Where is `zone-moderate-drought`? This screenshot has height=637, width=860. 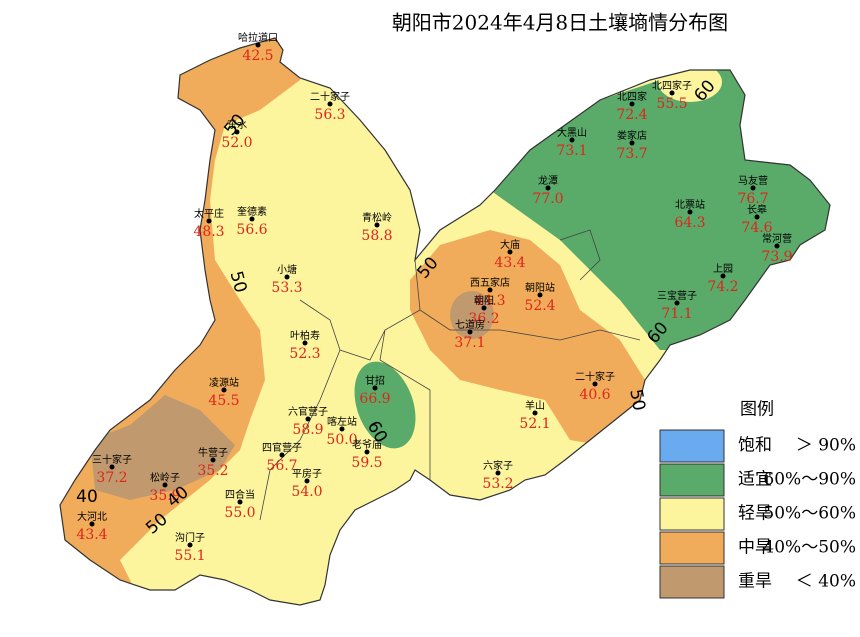 zone-moderate-drought is located at coordinates (527, 337).